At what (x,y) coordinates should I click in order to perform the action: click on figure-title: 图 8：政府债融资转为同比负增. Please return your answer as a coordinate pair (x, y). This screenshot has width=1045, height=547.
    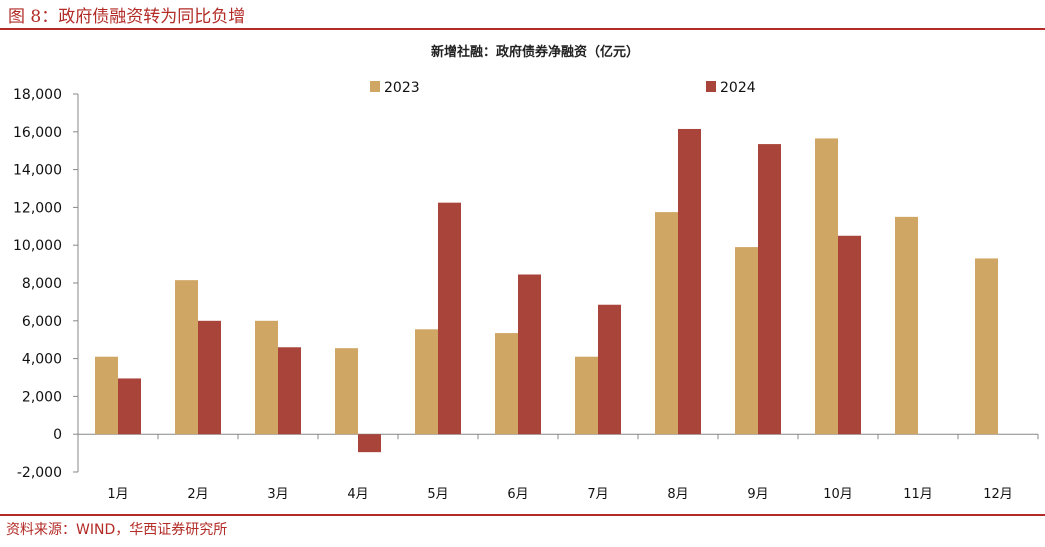
    Looking at the image, I should click on (127, 17).